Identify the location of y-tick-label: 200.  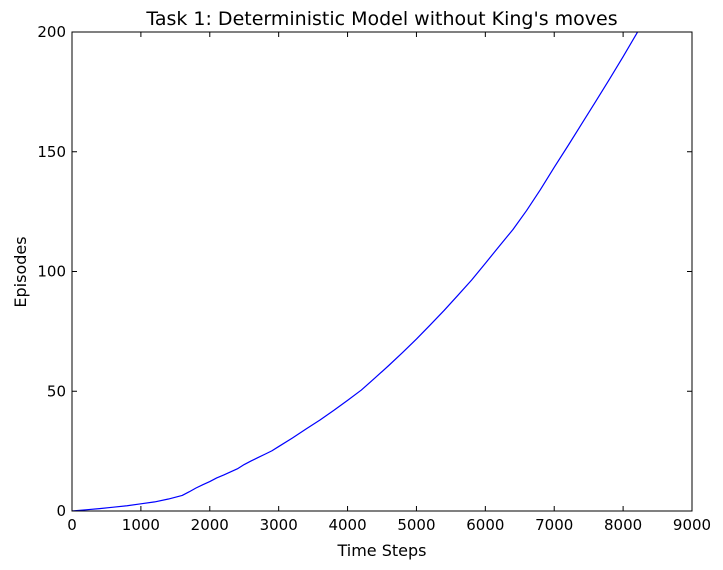
(51, 32).